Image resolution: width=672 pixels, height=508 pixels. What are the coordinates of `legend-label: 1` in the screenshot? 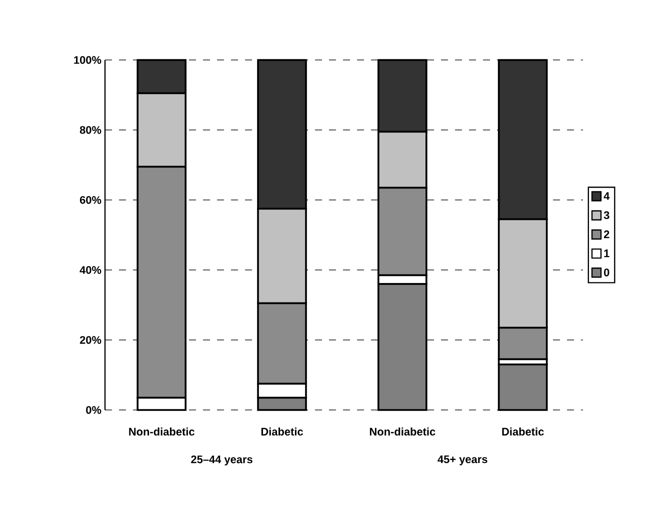 It's located at (607, 254).